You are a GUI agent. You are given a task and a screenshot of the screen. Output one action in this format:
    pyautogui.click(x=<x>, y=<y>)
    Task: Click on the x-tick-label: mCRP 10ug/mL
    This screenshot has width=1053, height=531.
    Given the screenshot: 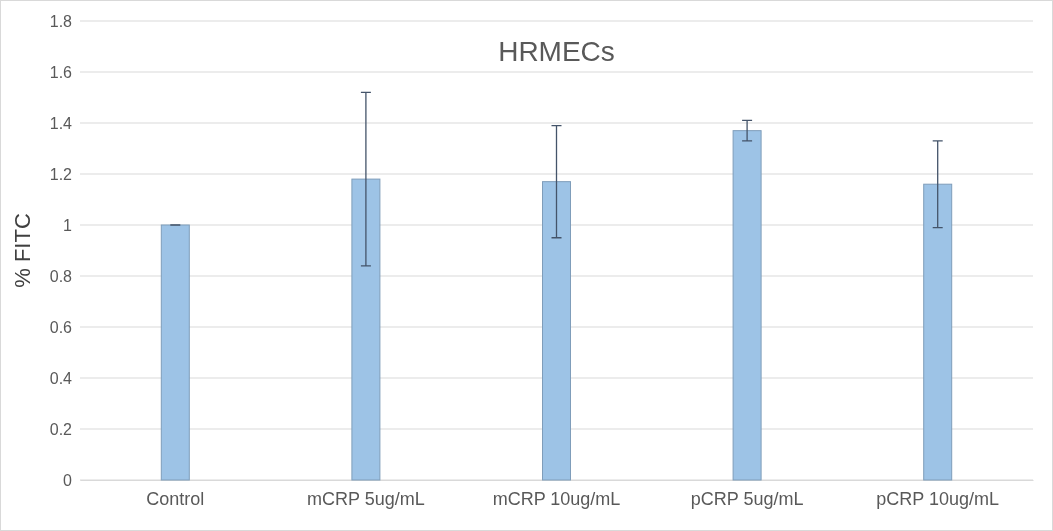 What is the action you would take?
    pyautogui.click(x=556, y=498)
    